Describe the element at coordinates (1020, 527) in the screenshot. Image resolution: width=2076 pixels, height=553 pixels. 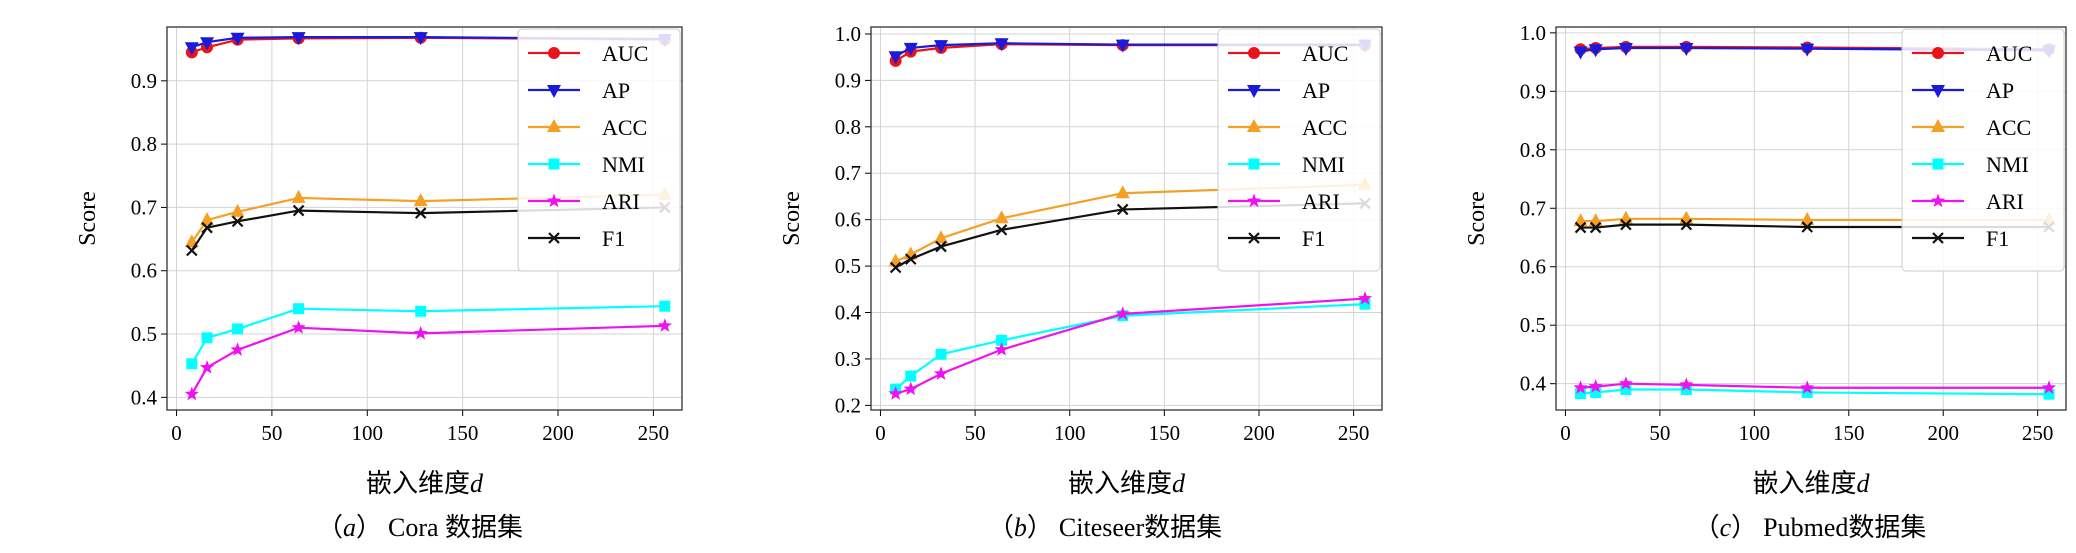
I see `caption-letter: b` at that location.